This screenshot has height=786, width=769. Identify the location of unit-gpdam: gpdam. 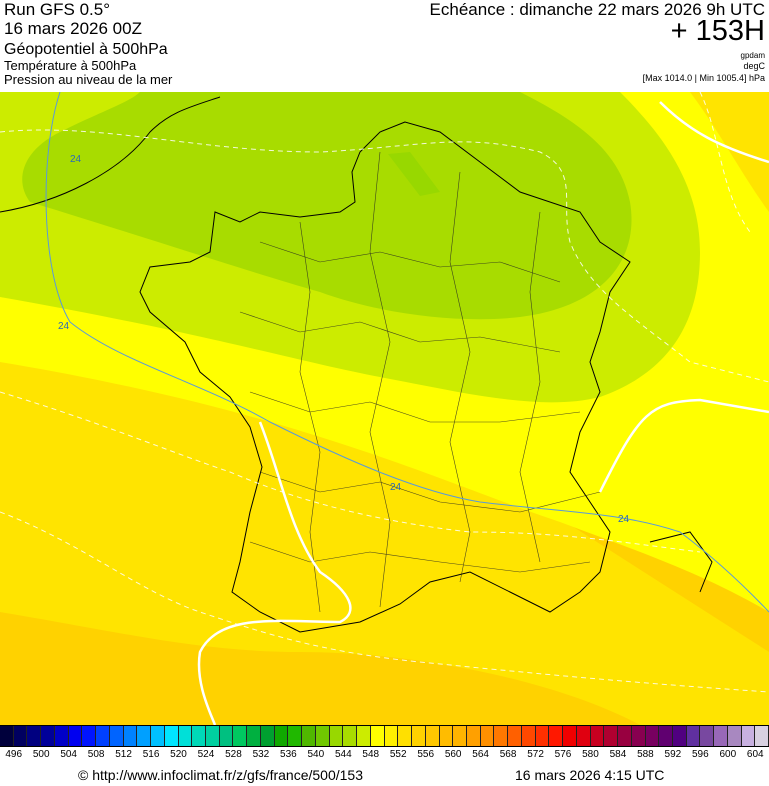
(752, 55).